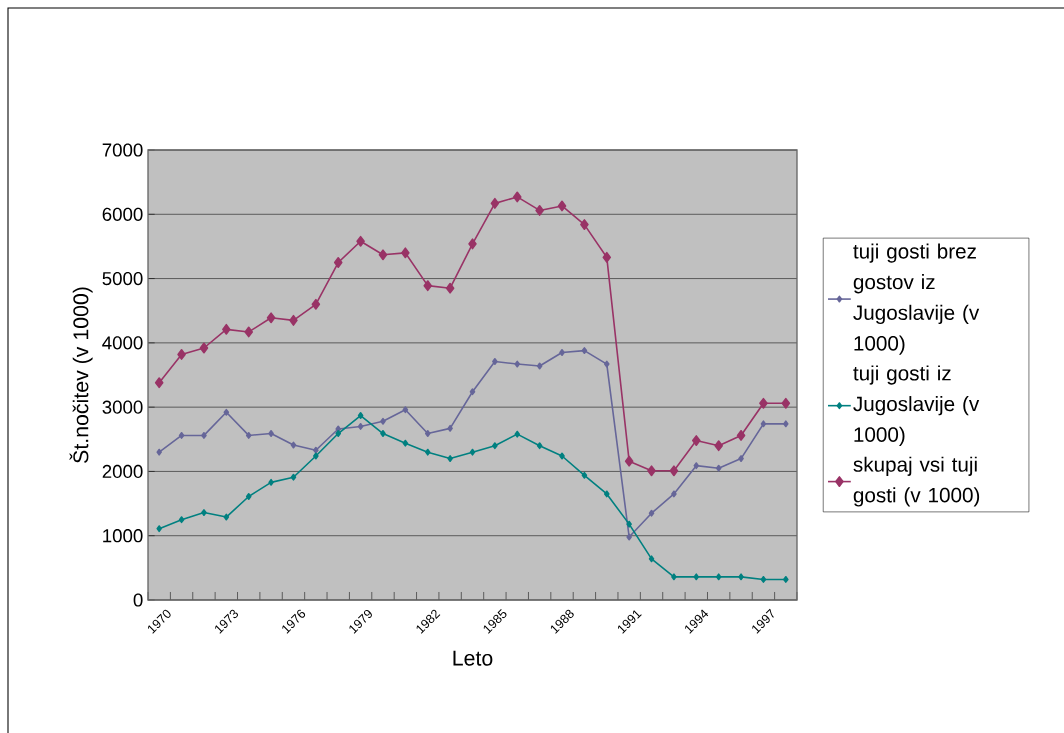 This screenshot has width=1064, height=733. What do you see at coordinates (916, 405) in the screenshot?
I see `legend-label: tuji gosti iz Jugoslavije (v 1000)` at bounding box center [916, 405].